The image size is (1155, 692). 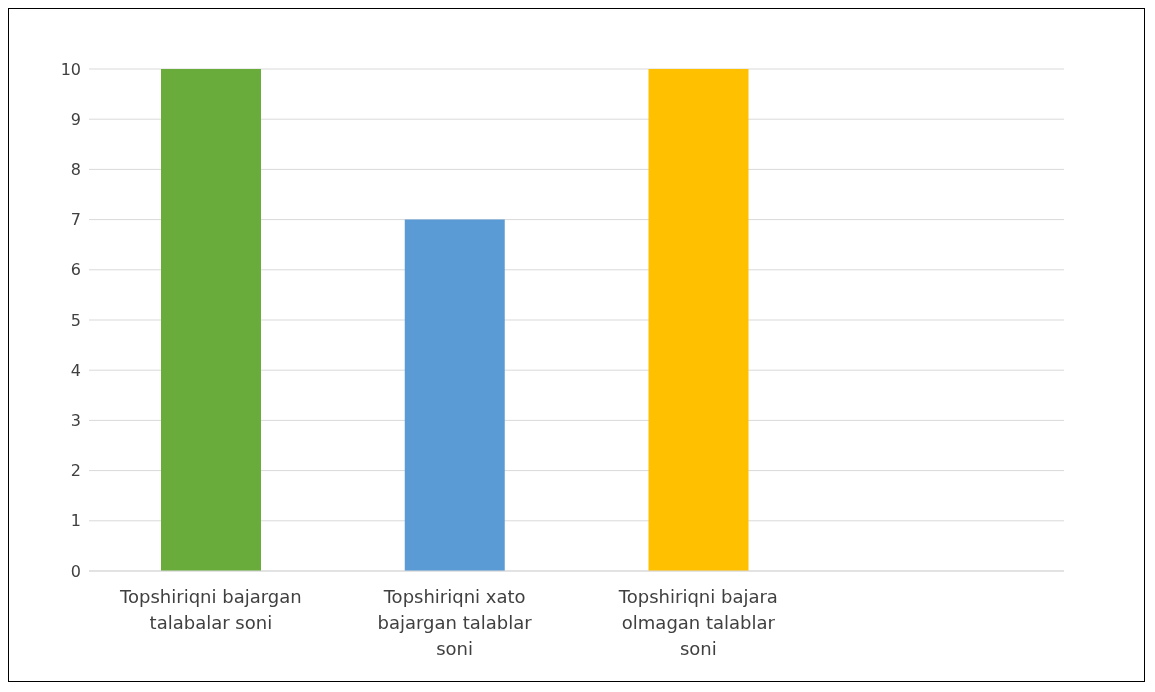 I want to click on y-tick-label: 0, so click(x=75, y=571).